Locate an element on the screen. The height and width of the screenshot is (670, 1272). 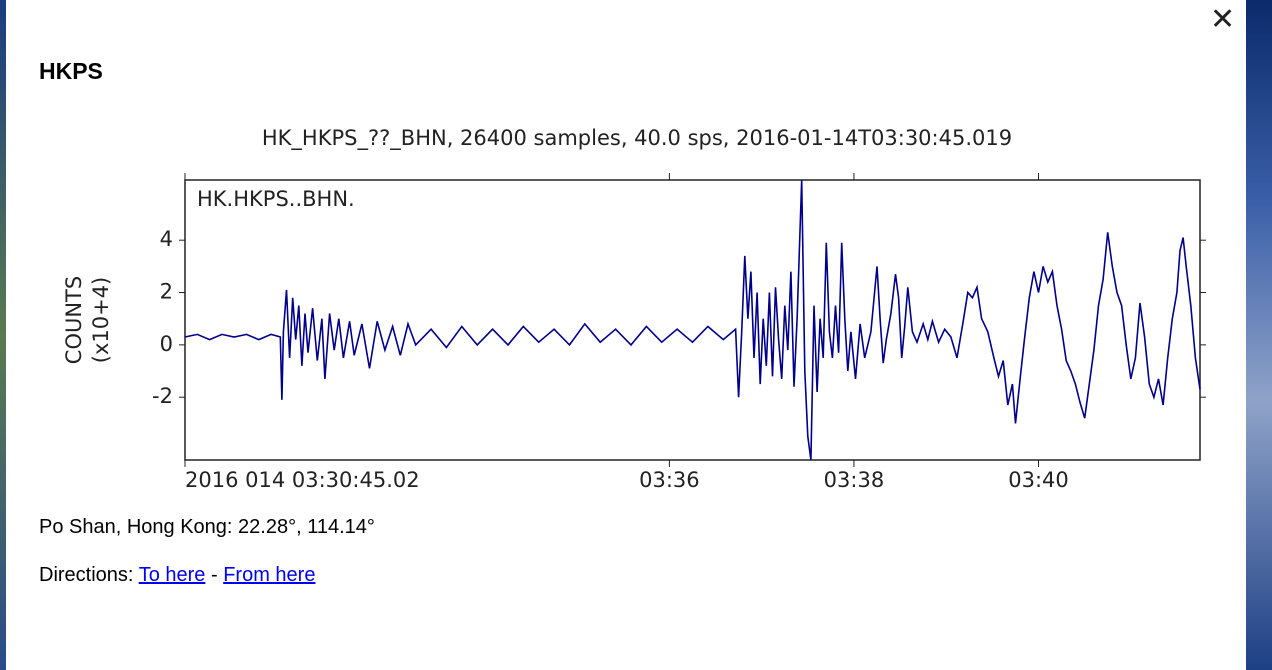
y-axis-label: (x10+4) is located at coordinates (101, 320).